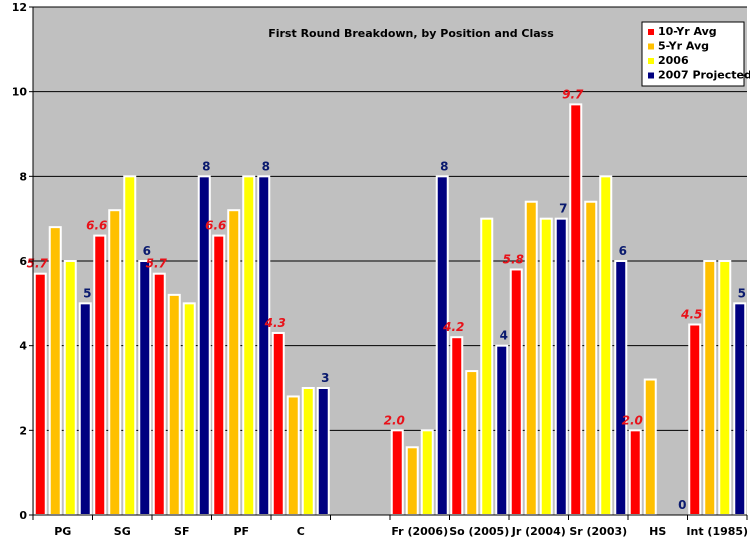 This screenshot has height=554, width=750. Describe the element at coordinates (23, 176) in the screenshot. I see `y-tick-label: 8` at that location.